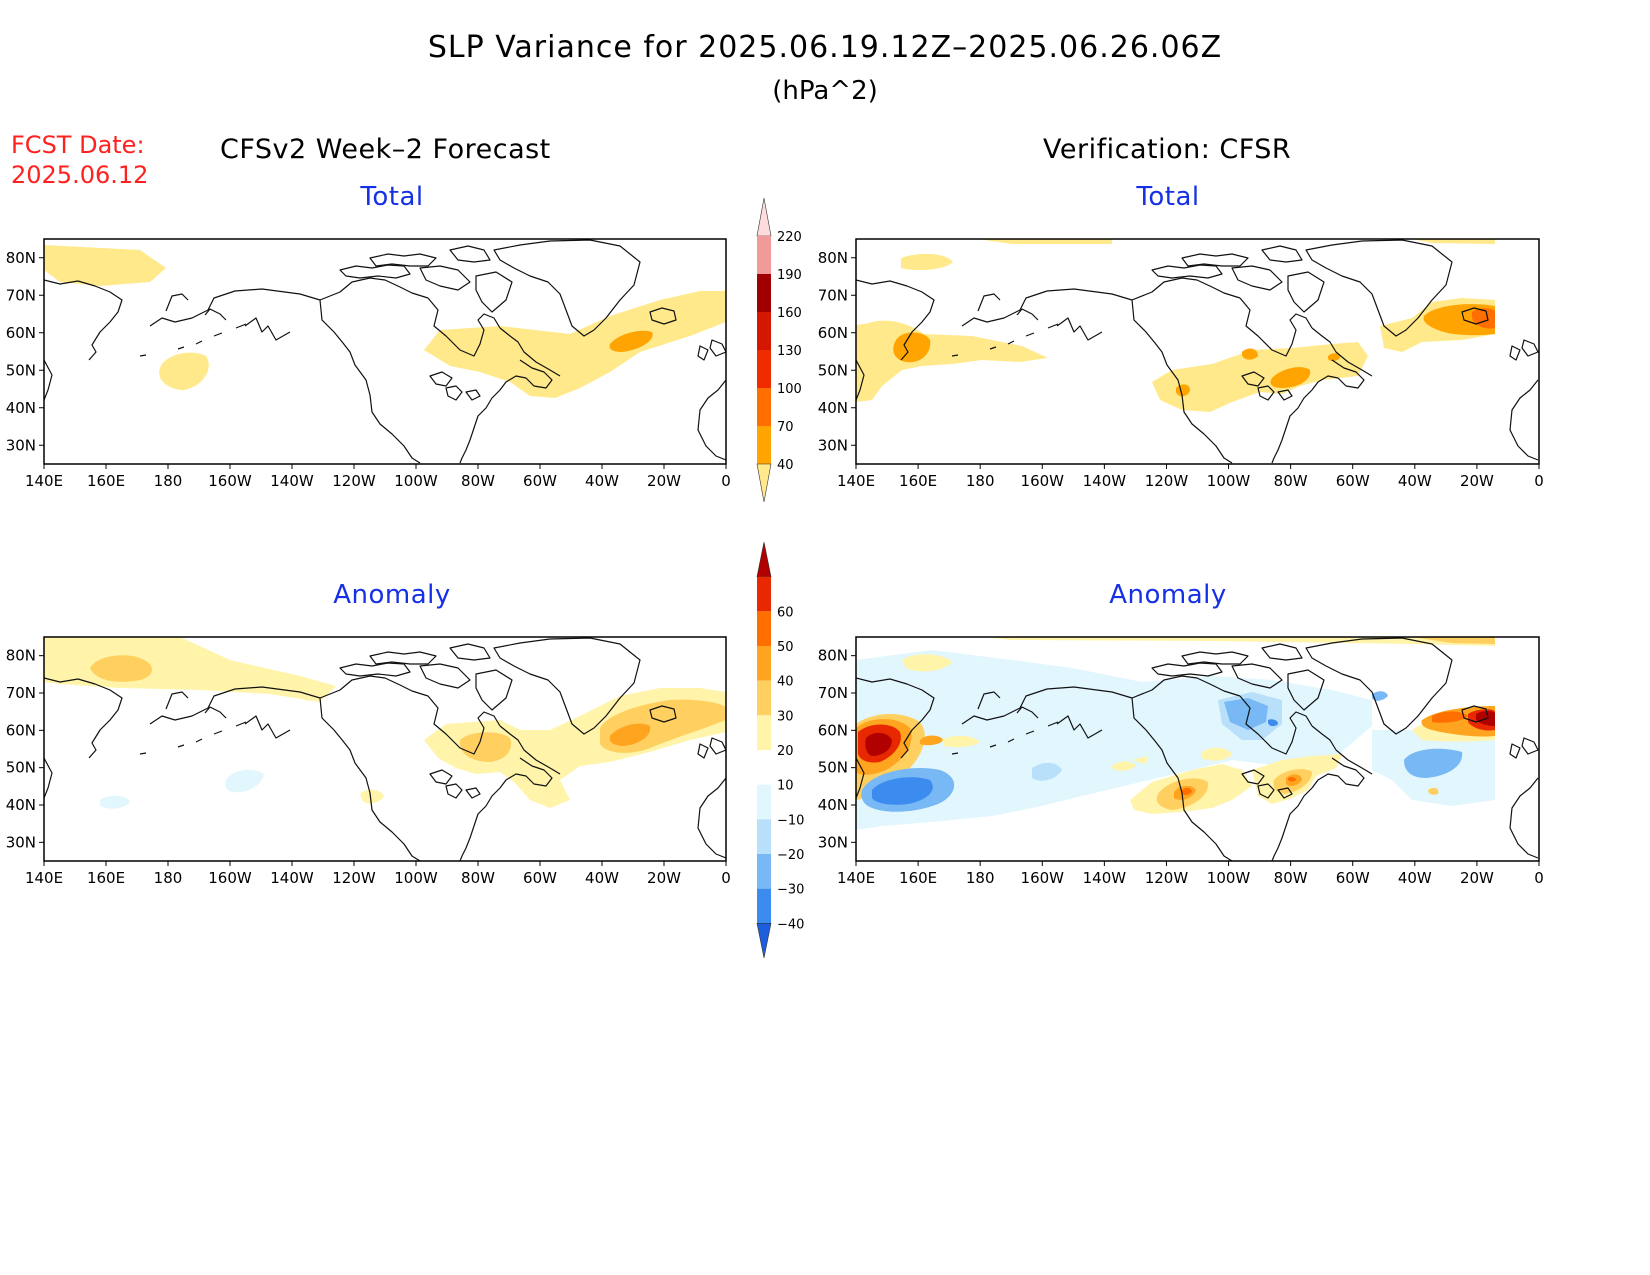  I want to click on verification-anomaly-map, so click(1197, 749).